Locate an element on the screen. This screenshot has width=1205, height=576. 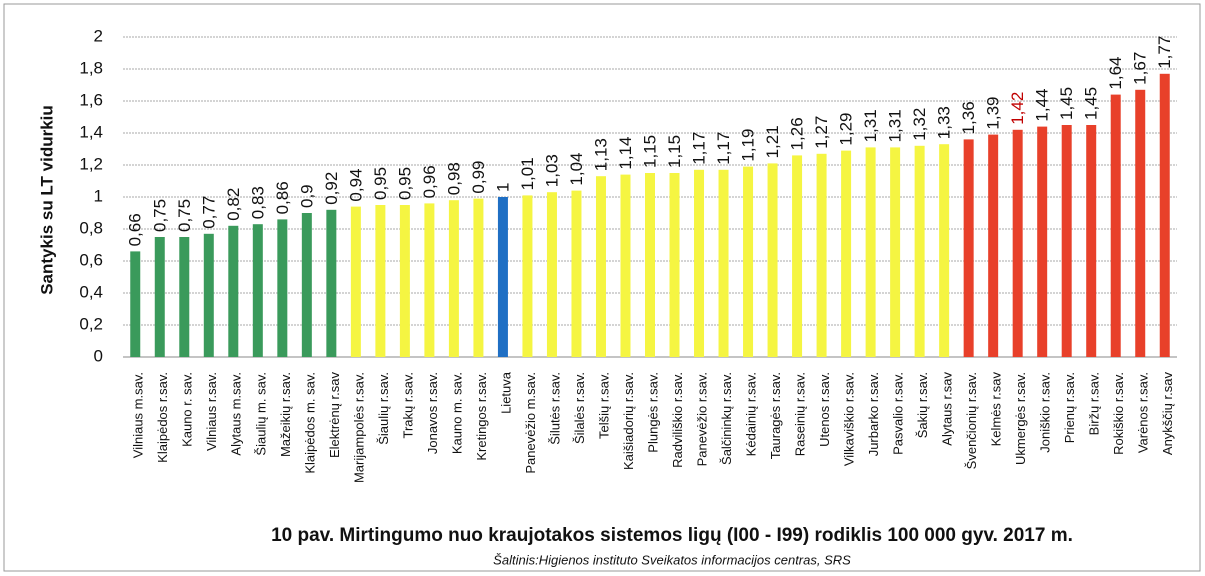
value-label: 0,9 is located at coordinates (306, 196).